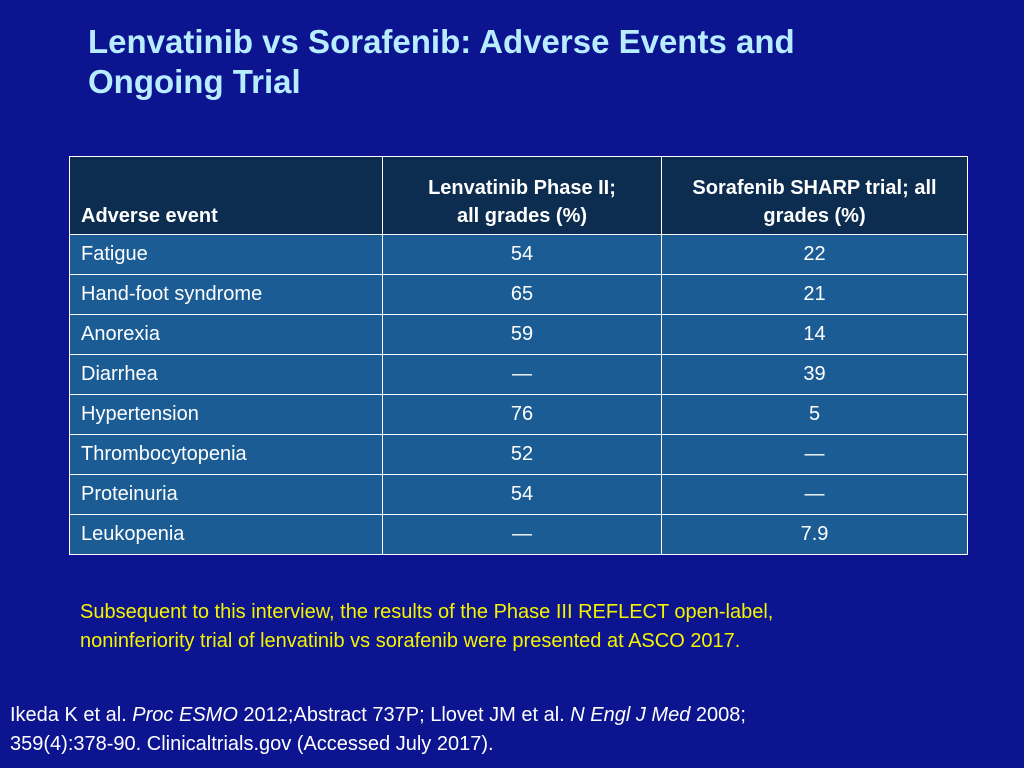  Describe the element at coordinates (71, 715) in the screenshot. I see `ref-part1: Ikeda K et al.` at that location.